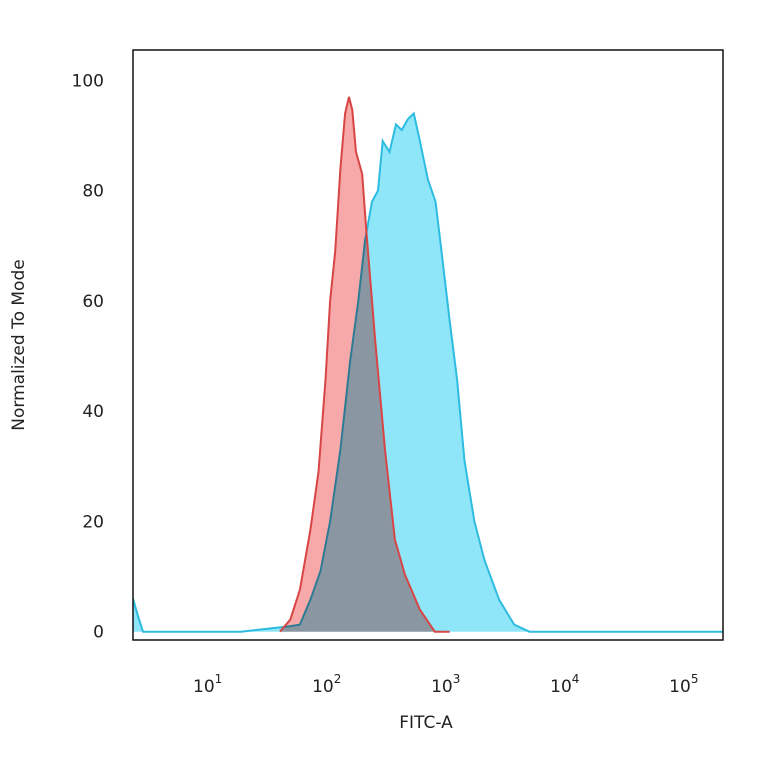  What do you see at coordinates (426, 723) in the screenshot?
I see `x-axis-label: FITC-A` at bounding box center [426, 723].